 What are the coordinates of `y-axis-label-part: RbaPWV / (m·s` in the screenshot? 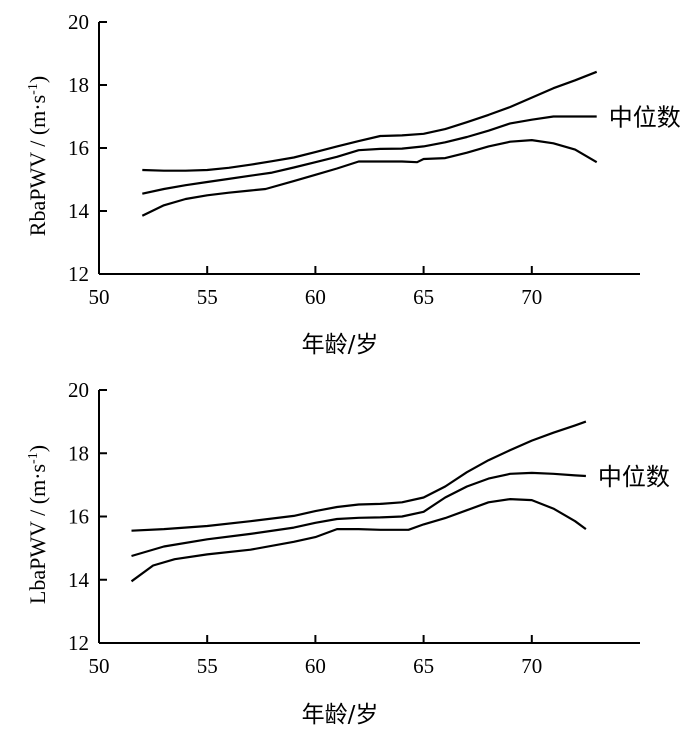 It's located at (37, 165).